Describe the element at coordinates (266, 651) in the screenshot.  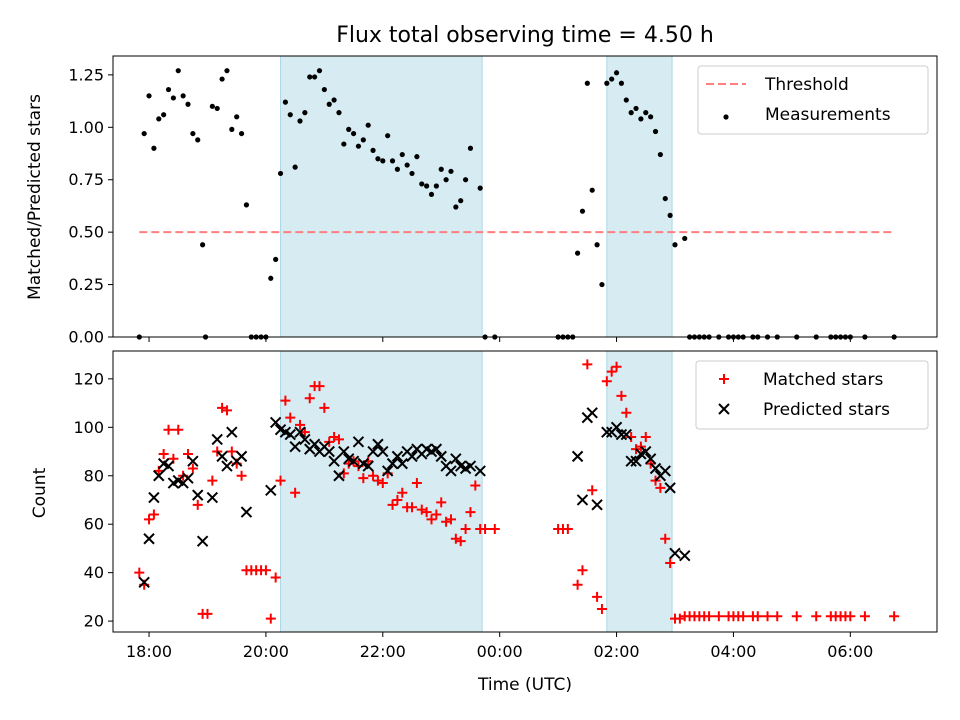
I see `x-tick-label: 20:00` at that location.